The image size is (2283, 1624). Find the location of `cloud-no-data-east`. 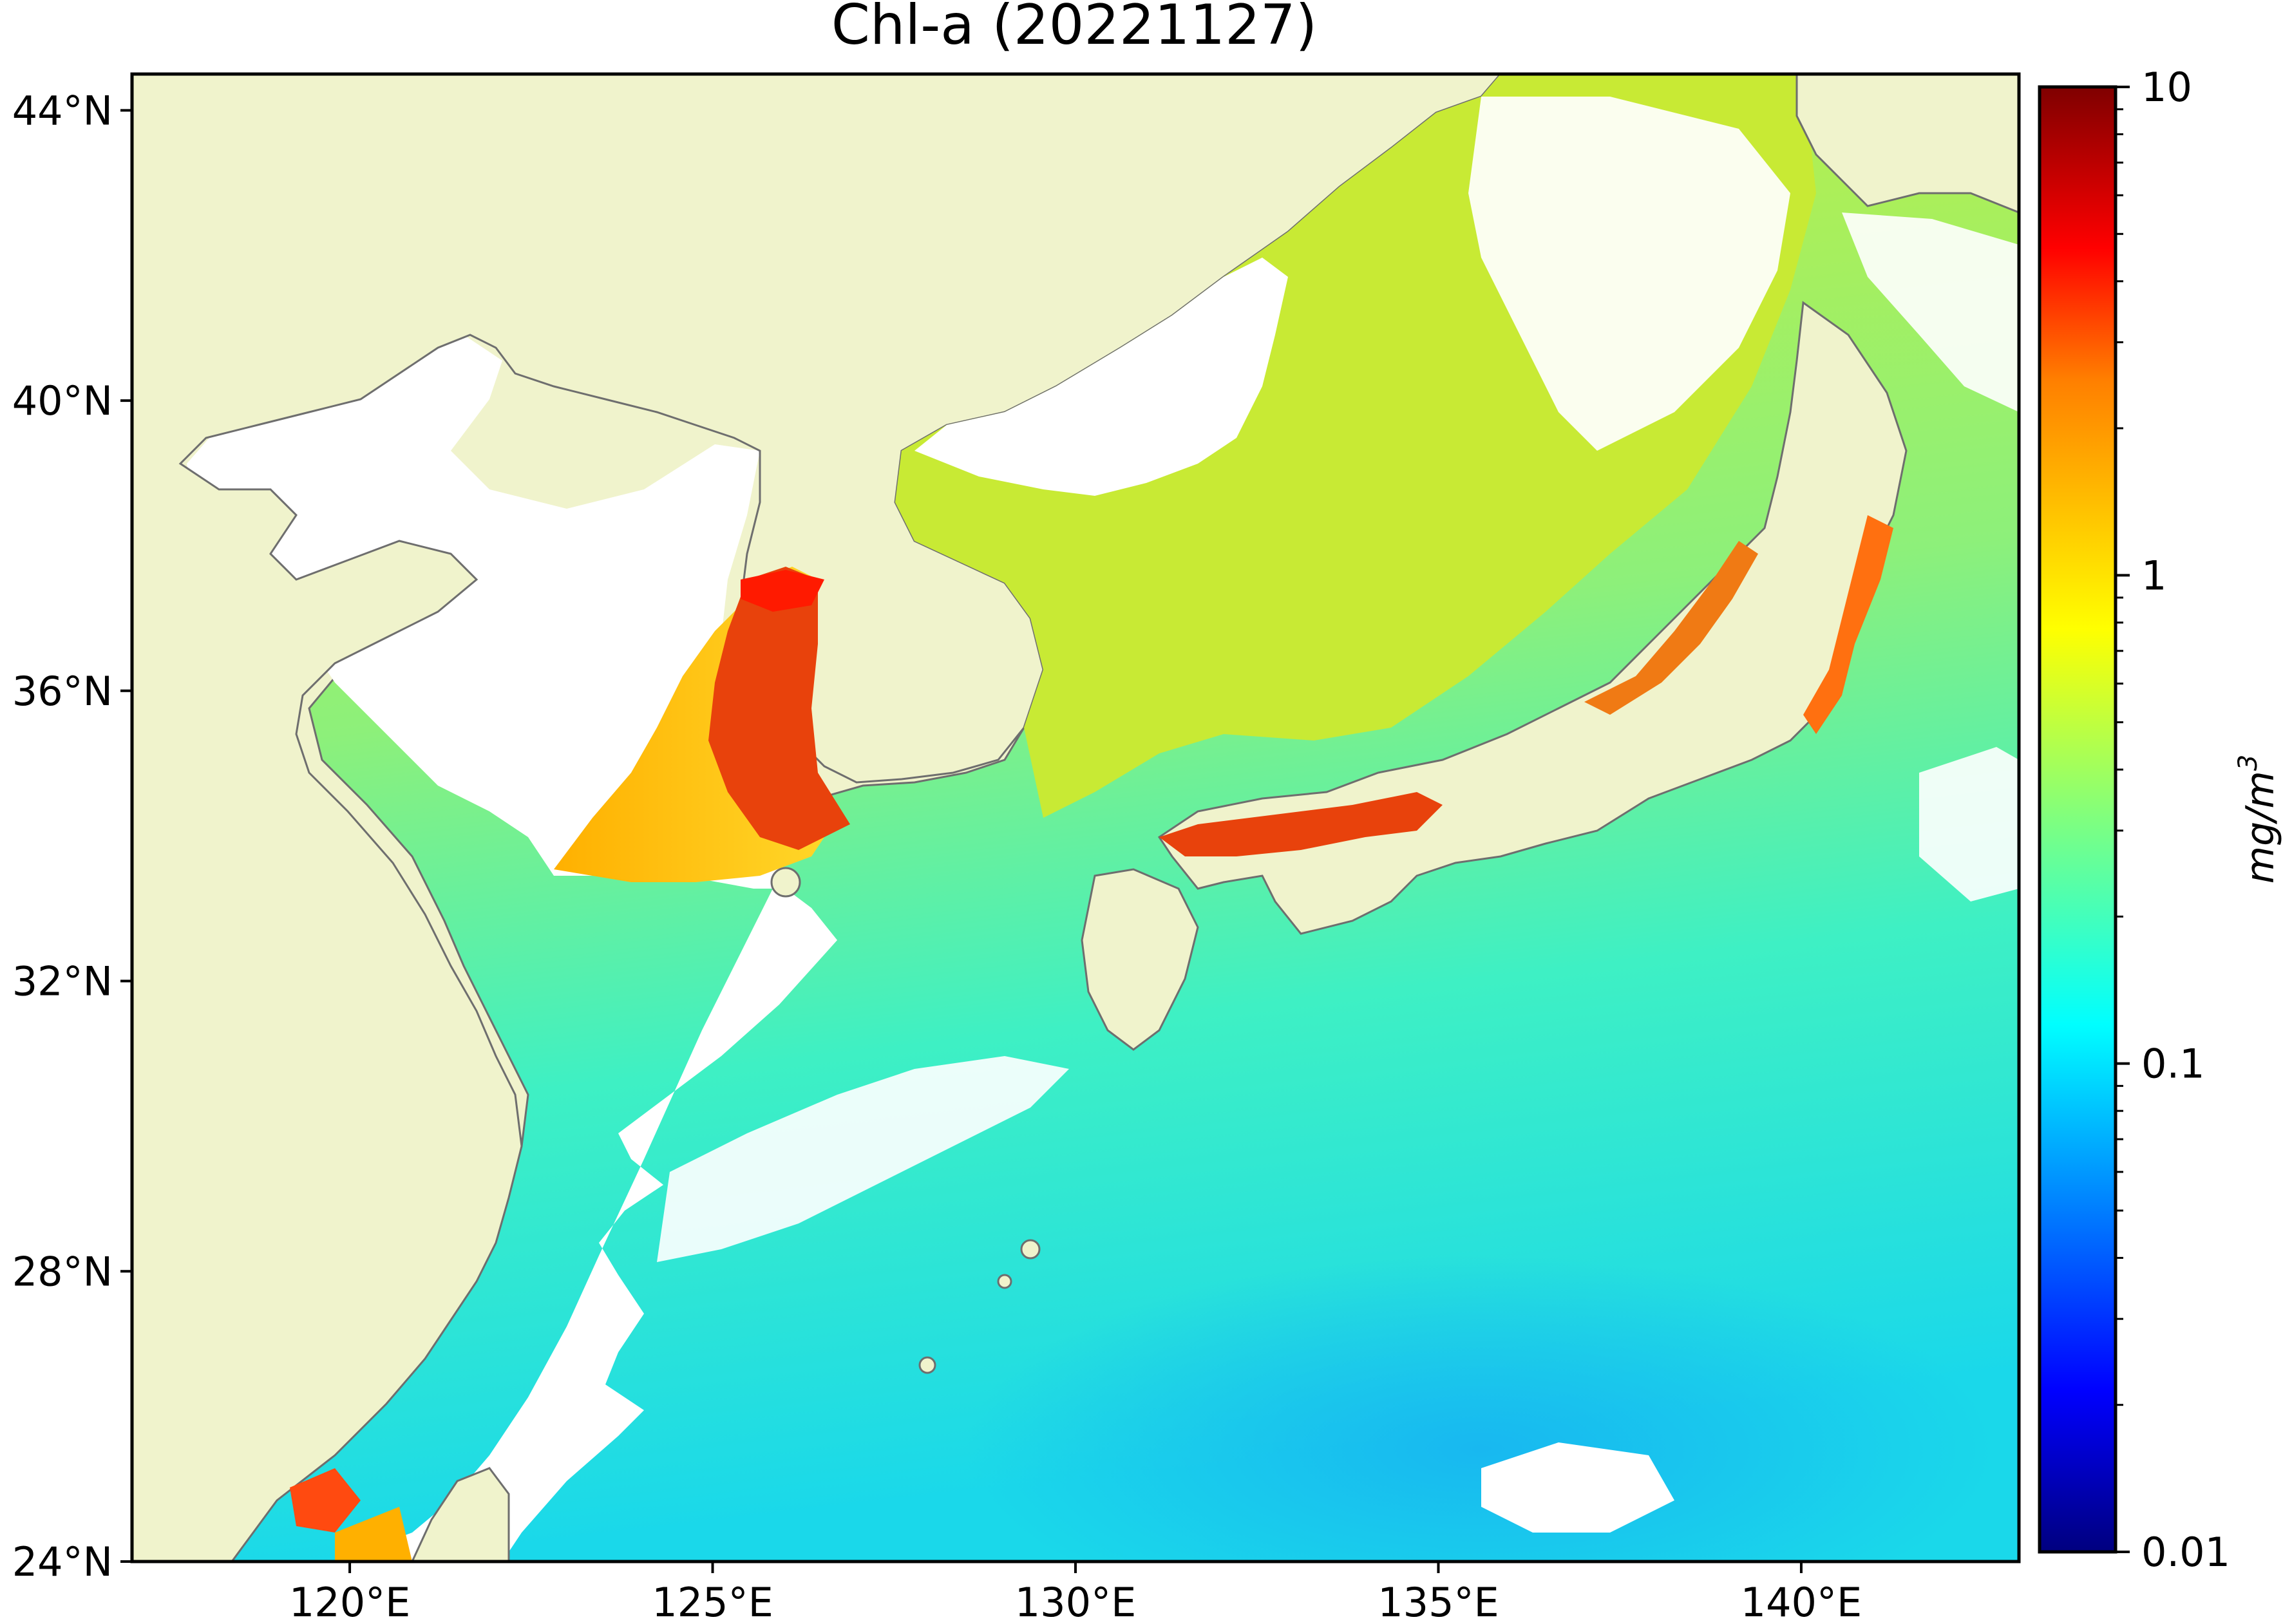

cloud-no-data-east is located at coordinates (1969, 825).